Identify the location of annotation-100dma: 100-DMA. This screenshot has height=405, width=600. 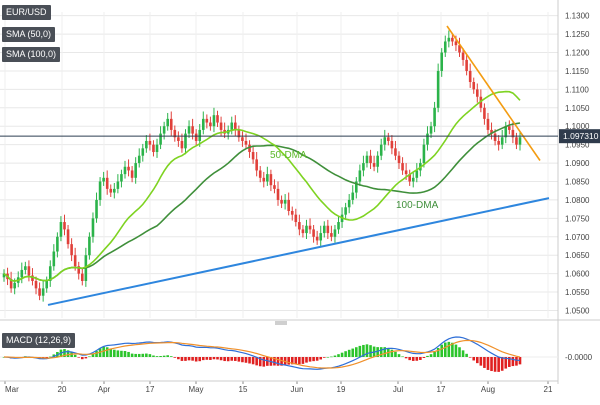
(417, 205).